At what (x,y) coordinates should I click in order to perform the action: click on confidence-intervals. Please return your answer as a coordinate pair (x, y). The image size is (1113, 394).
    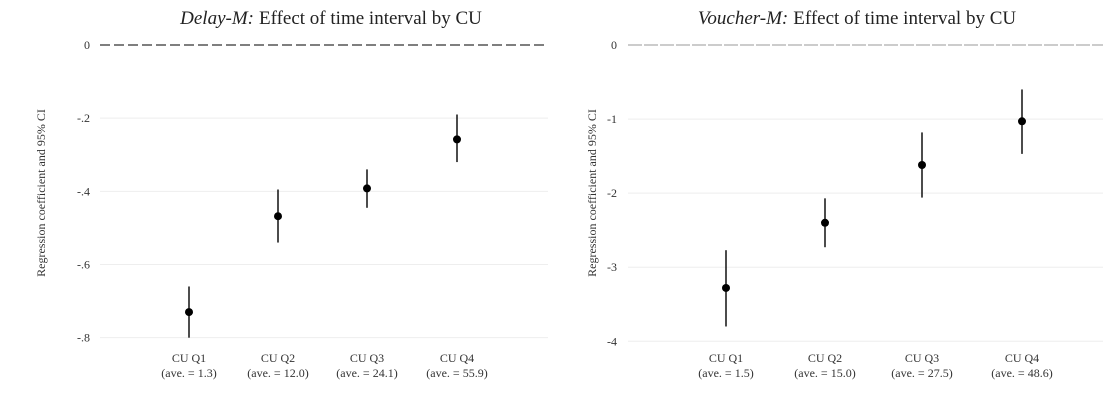
    Looking at the image, I should click on (323, 226).